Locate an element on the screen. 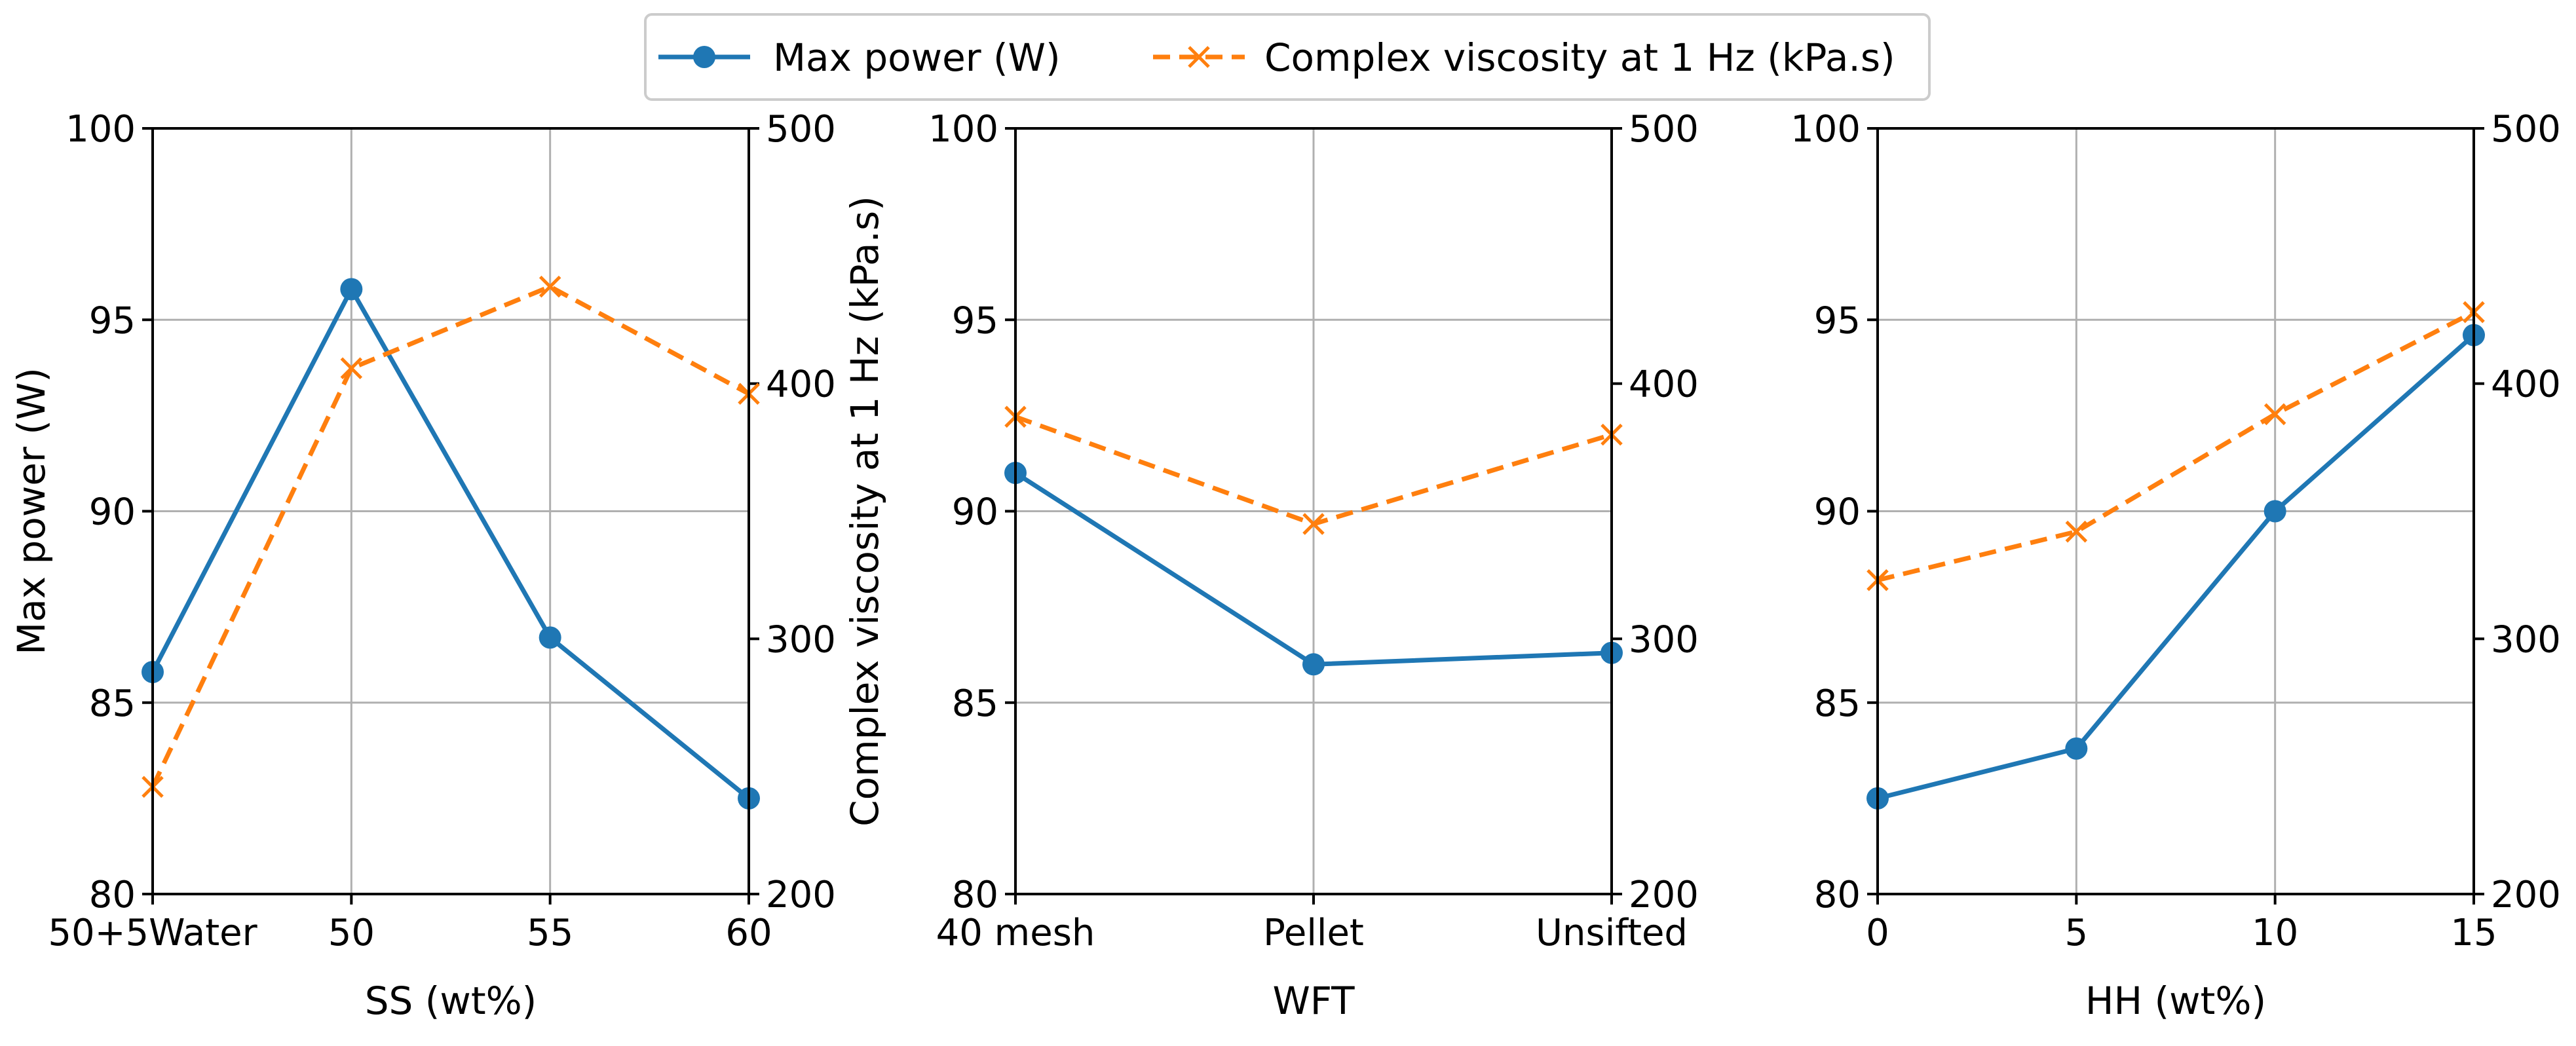  legend-viscosity-label: Complex viscosity at 1 Hz (kPa.s) is located at coordinates (1579, 58).